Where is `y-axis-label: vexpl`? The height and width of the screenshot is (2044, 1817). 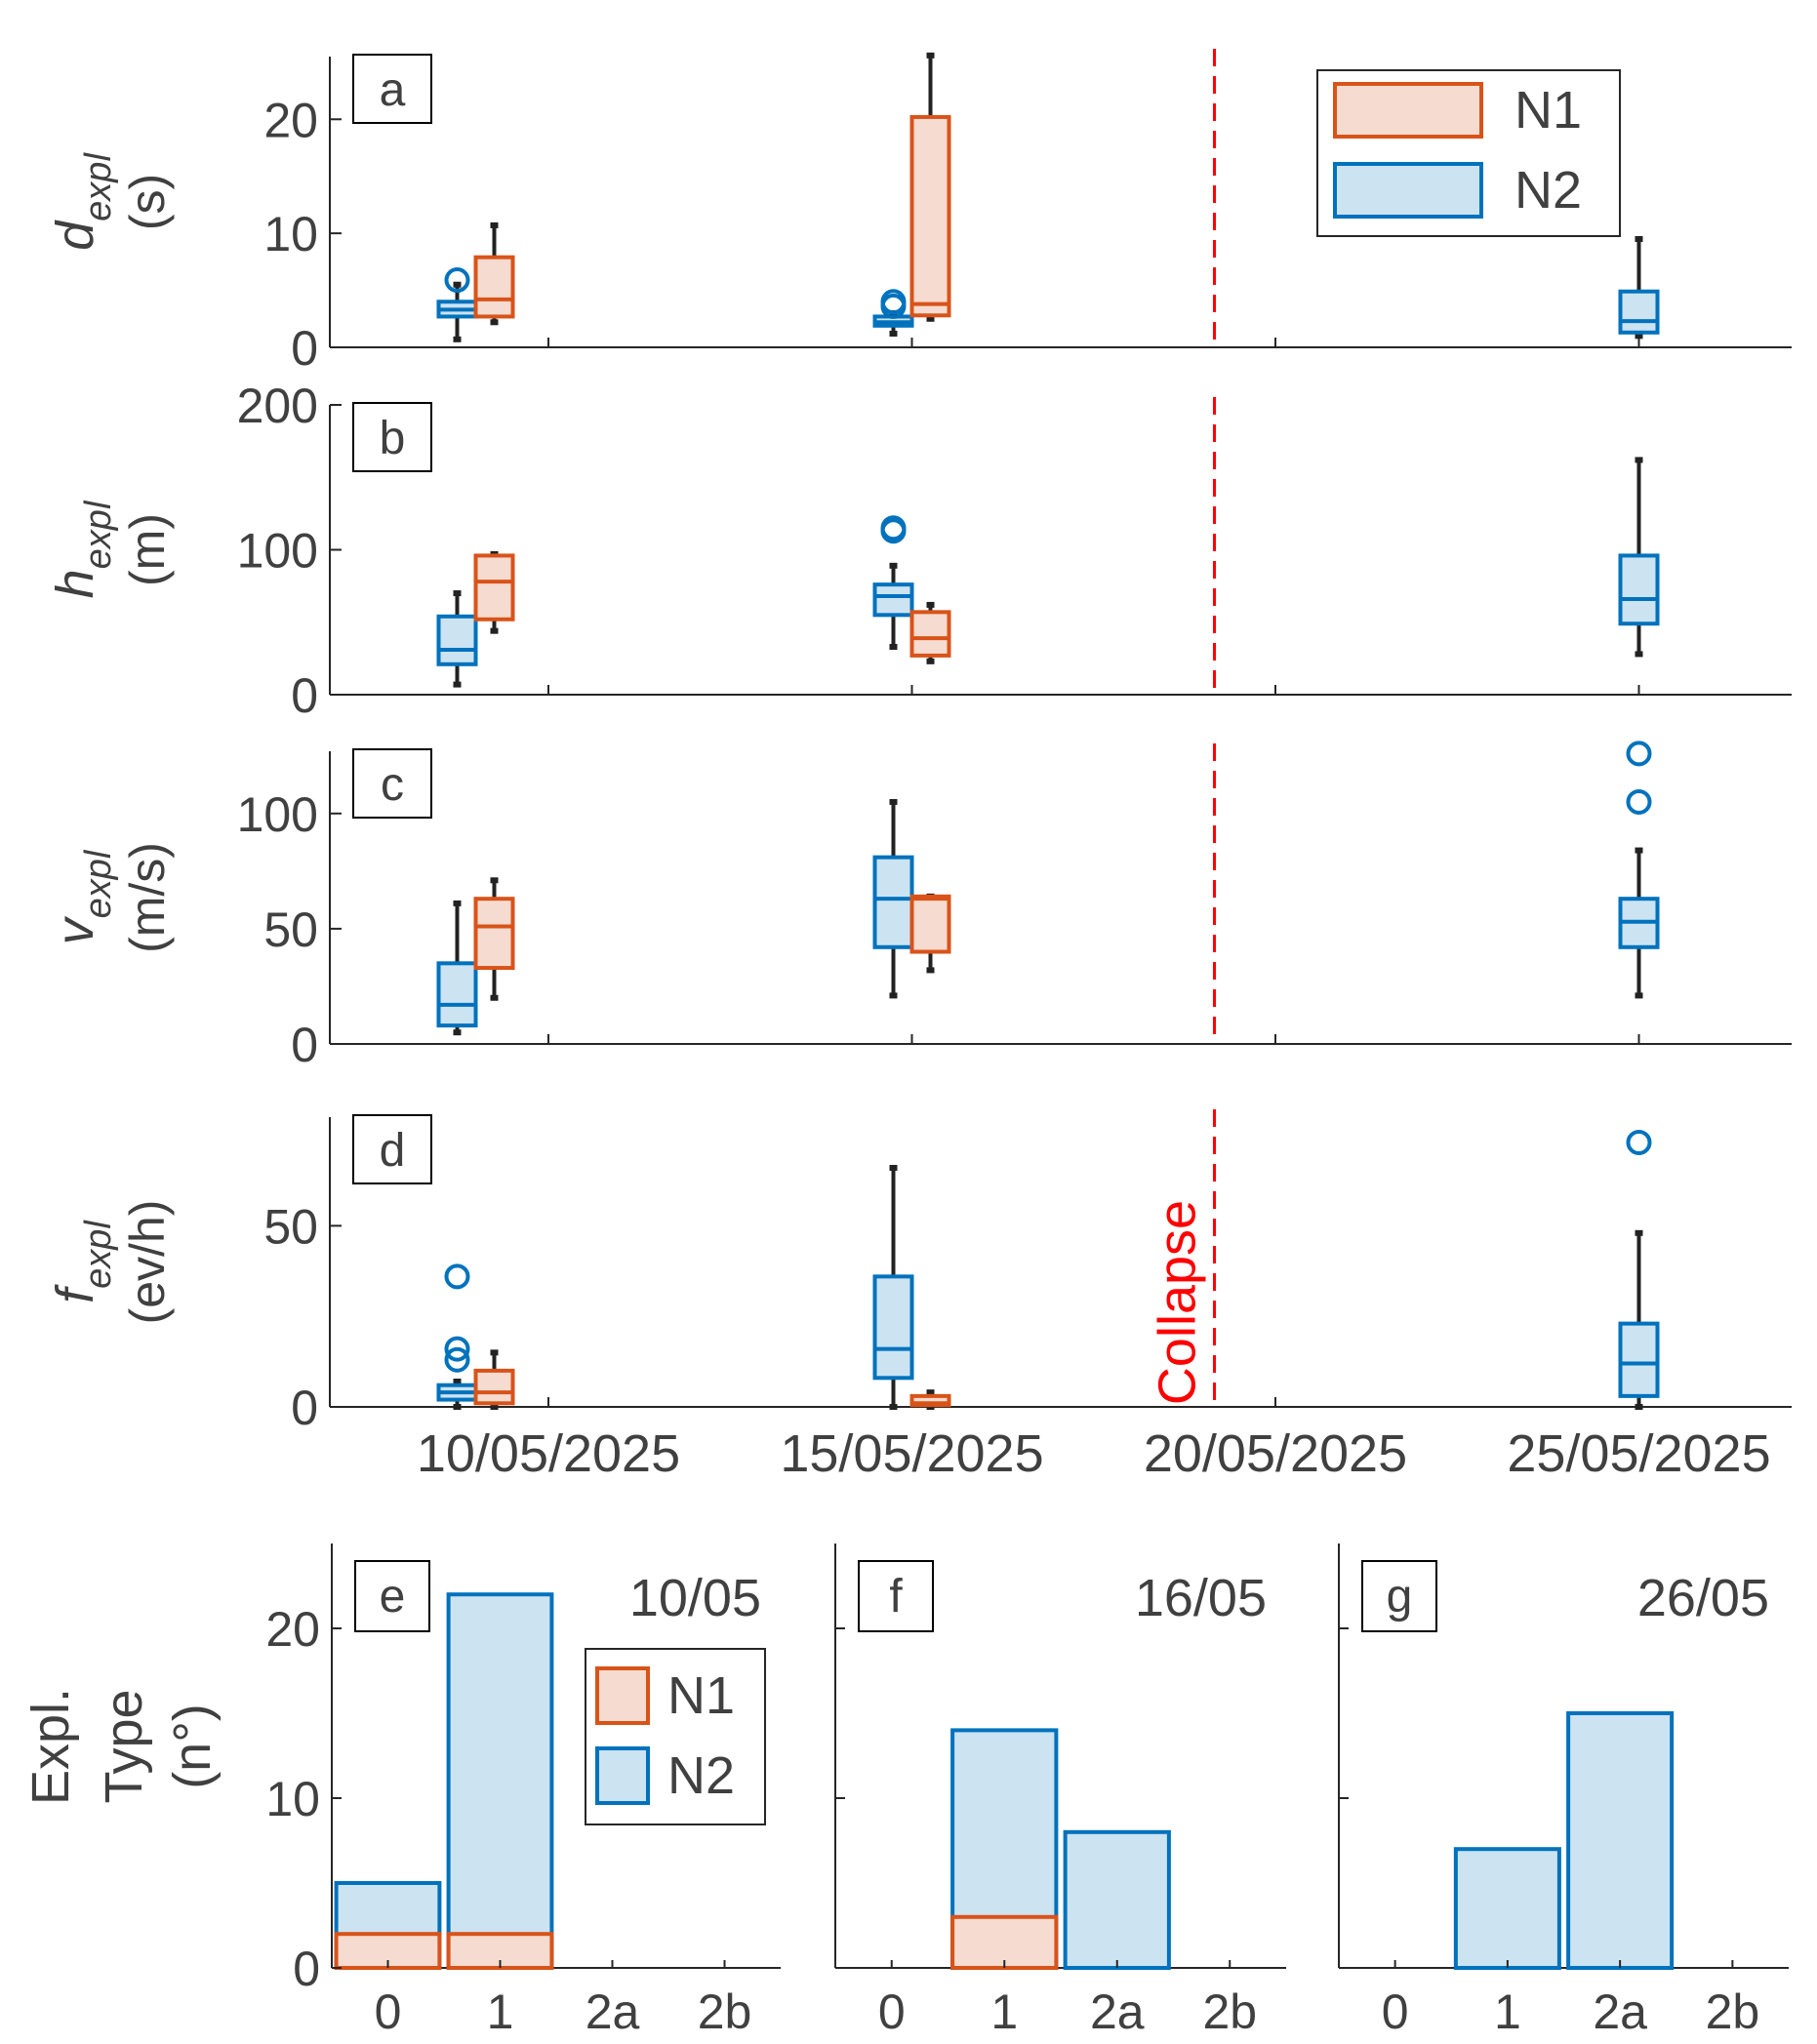
y-axis-label: vexpl is located at coordinates (82, 896).